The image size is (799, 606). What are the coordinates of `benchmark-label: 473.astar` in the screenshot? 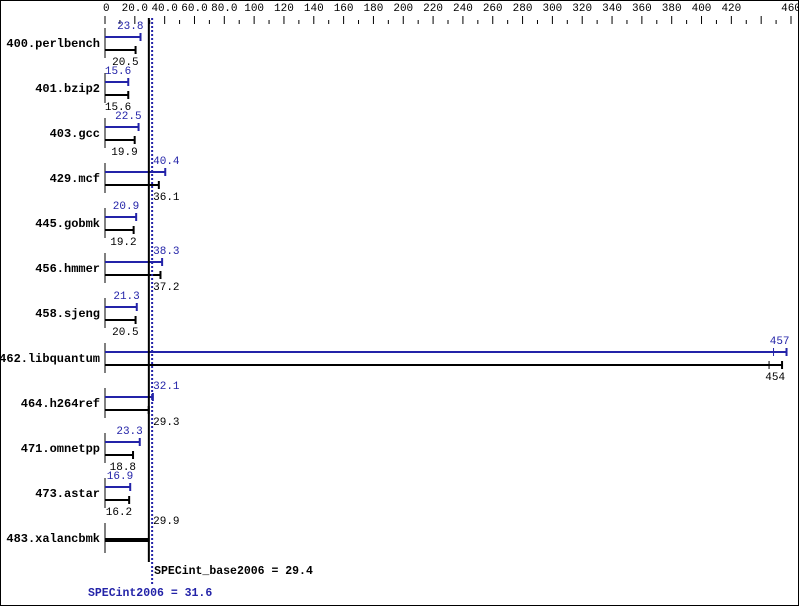 It's located at (67, 494).